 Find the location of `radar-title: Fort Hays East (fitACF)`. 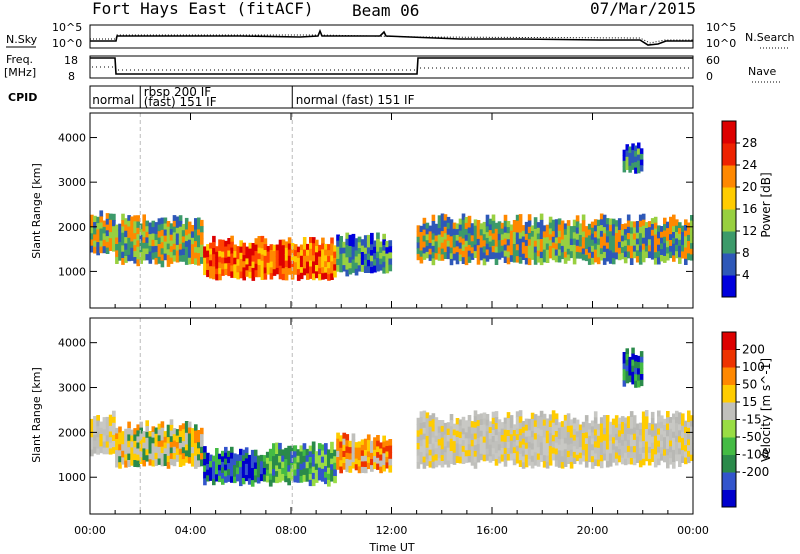

radar-title: Fort Hays East (fitACF) is located at coordinates (203, 9).